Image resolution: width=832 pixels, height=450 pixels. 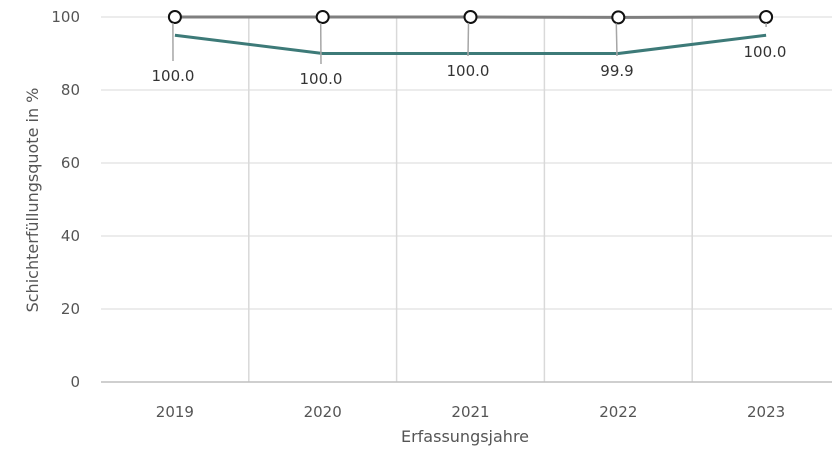 What do you see at coordinates (465, 436) in the screenshot?
I see `x-axis-title: Erfassungsjahre` at bounding box center [465, 436].